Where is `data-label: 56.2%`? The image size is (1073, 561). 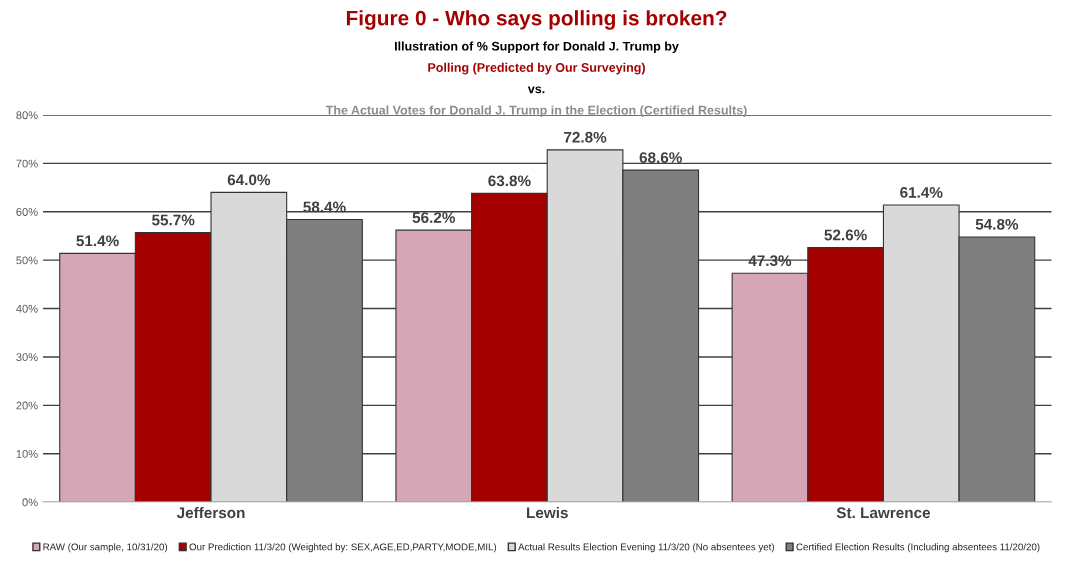
data-label: 56.2% is located at coordinates (434, 217).